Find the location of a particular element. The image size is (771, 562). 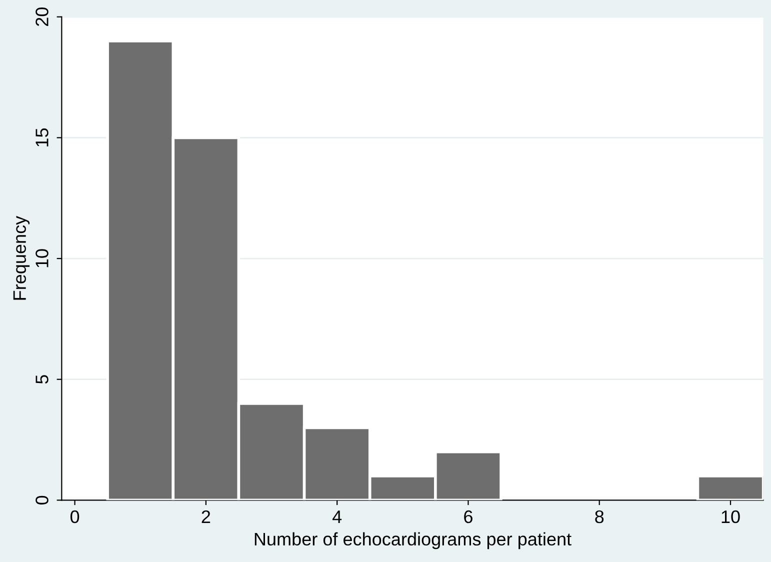

y-axis-title: Frequency is located at coordinates (21, 258).